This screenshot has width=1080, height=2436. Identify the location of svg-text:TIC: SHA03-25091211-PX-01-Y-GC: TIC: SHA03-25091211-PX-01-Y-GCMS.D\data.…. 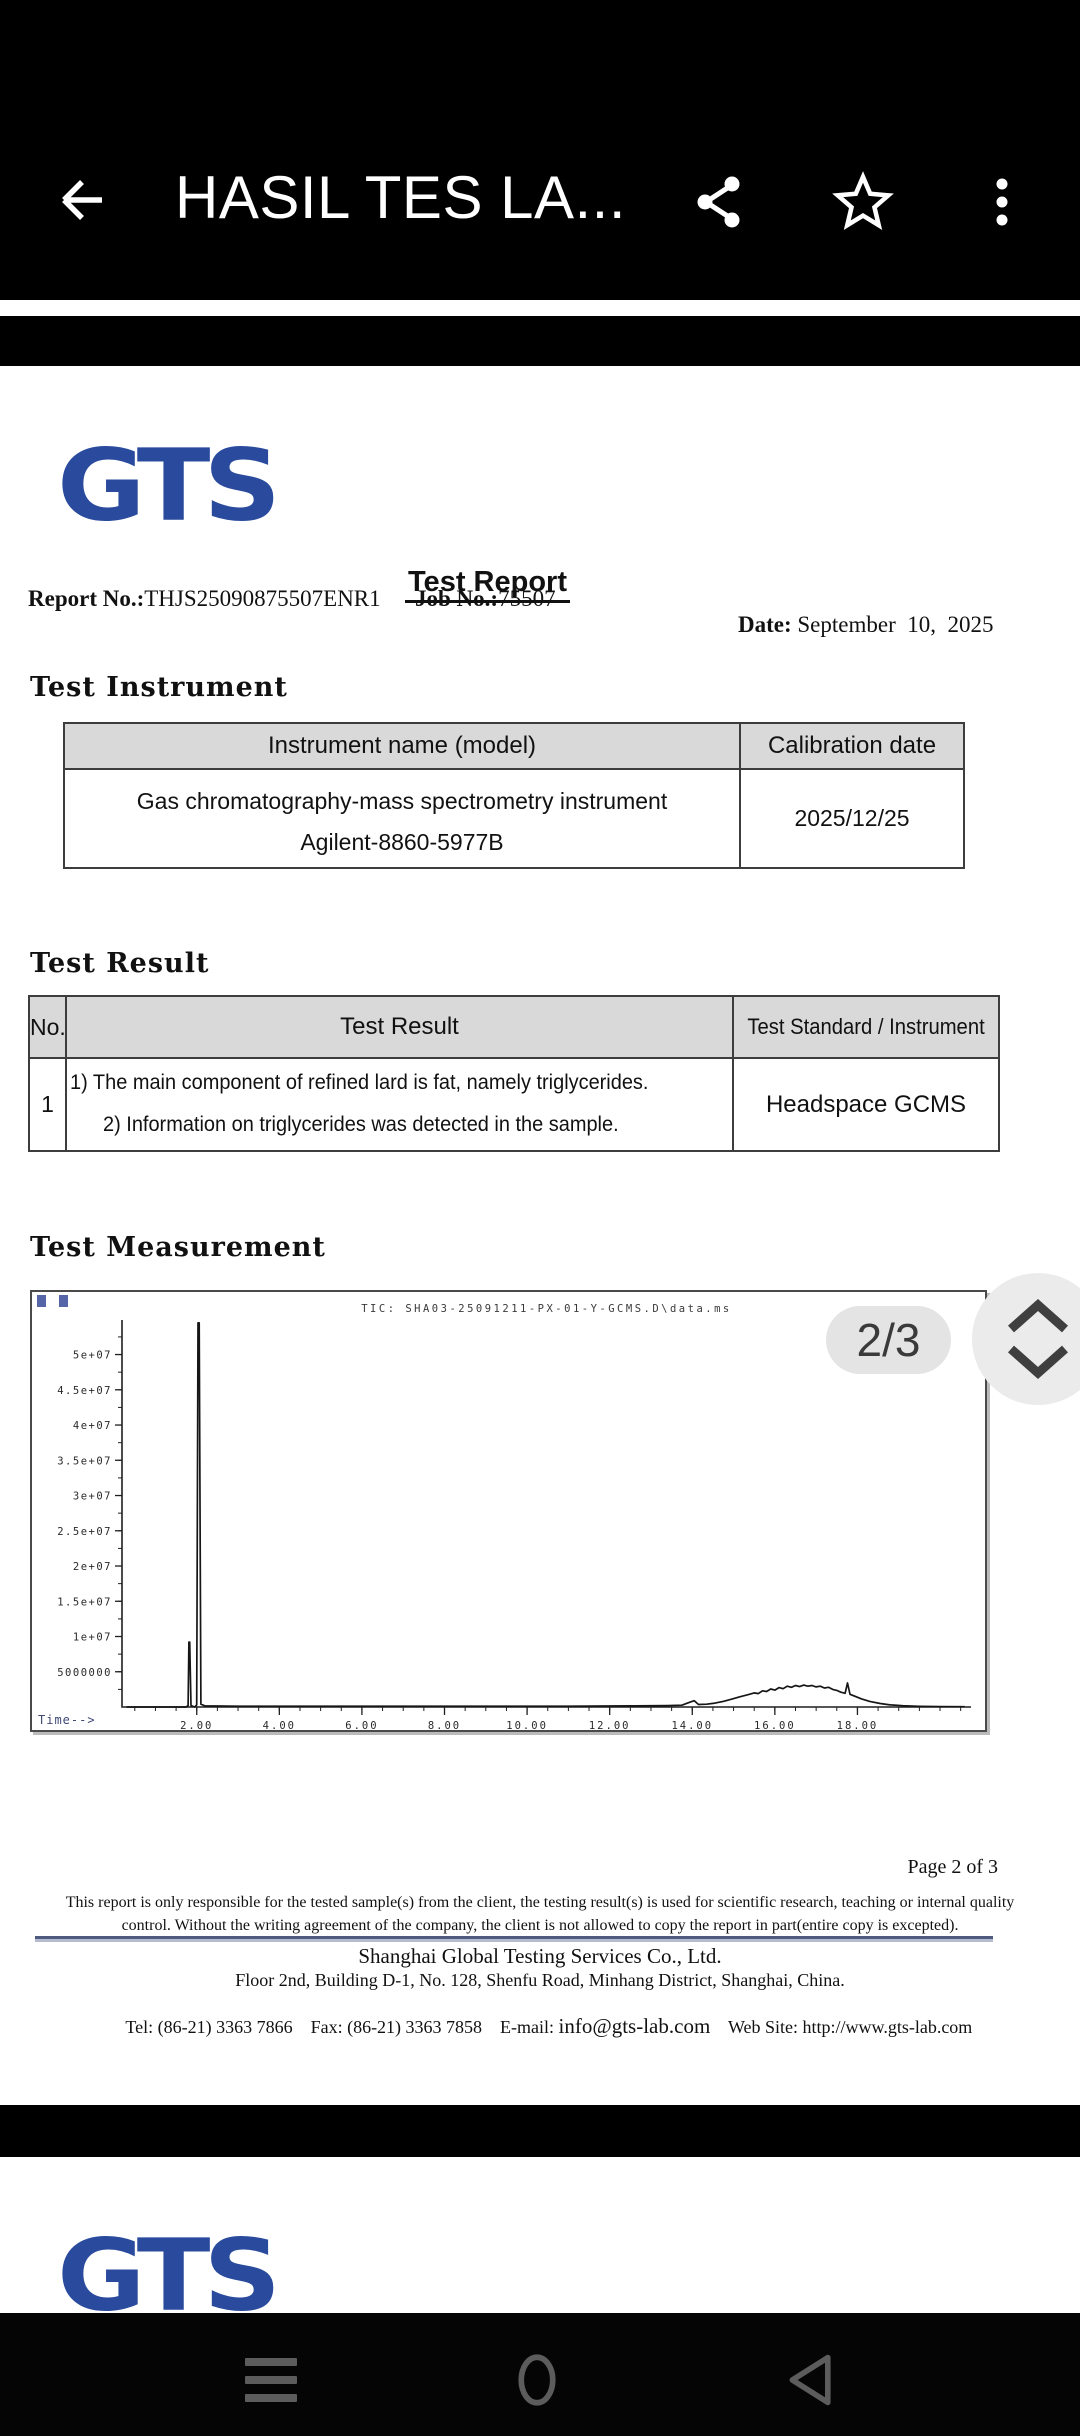
(546, 1309).